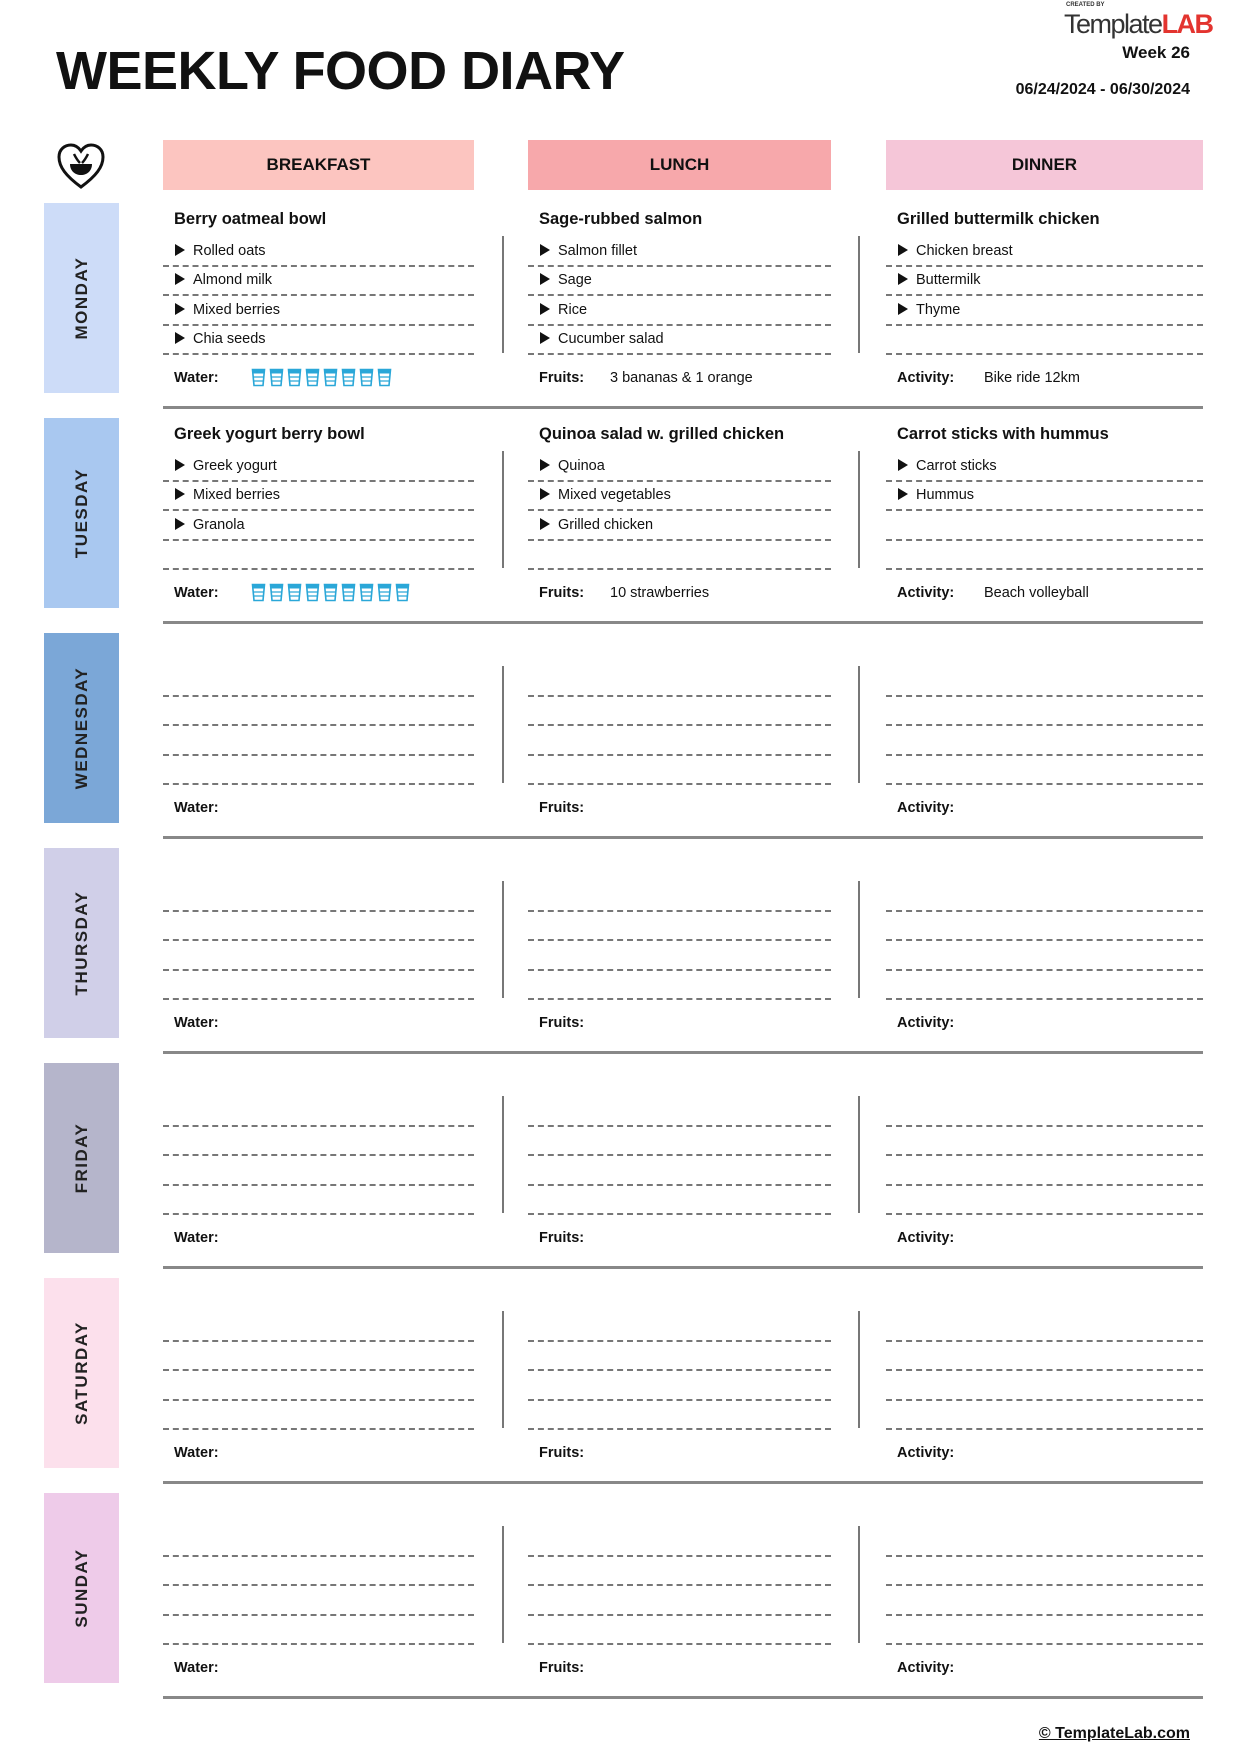  I want to click on activity-value: Beach volleyball, so click(1036, 593).